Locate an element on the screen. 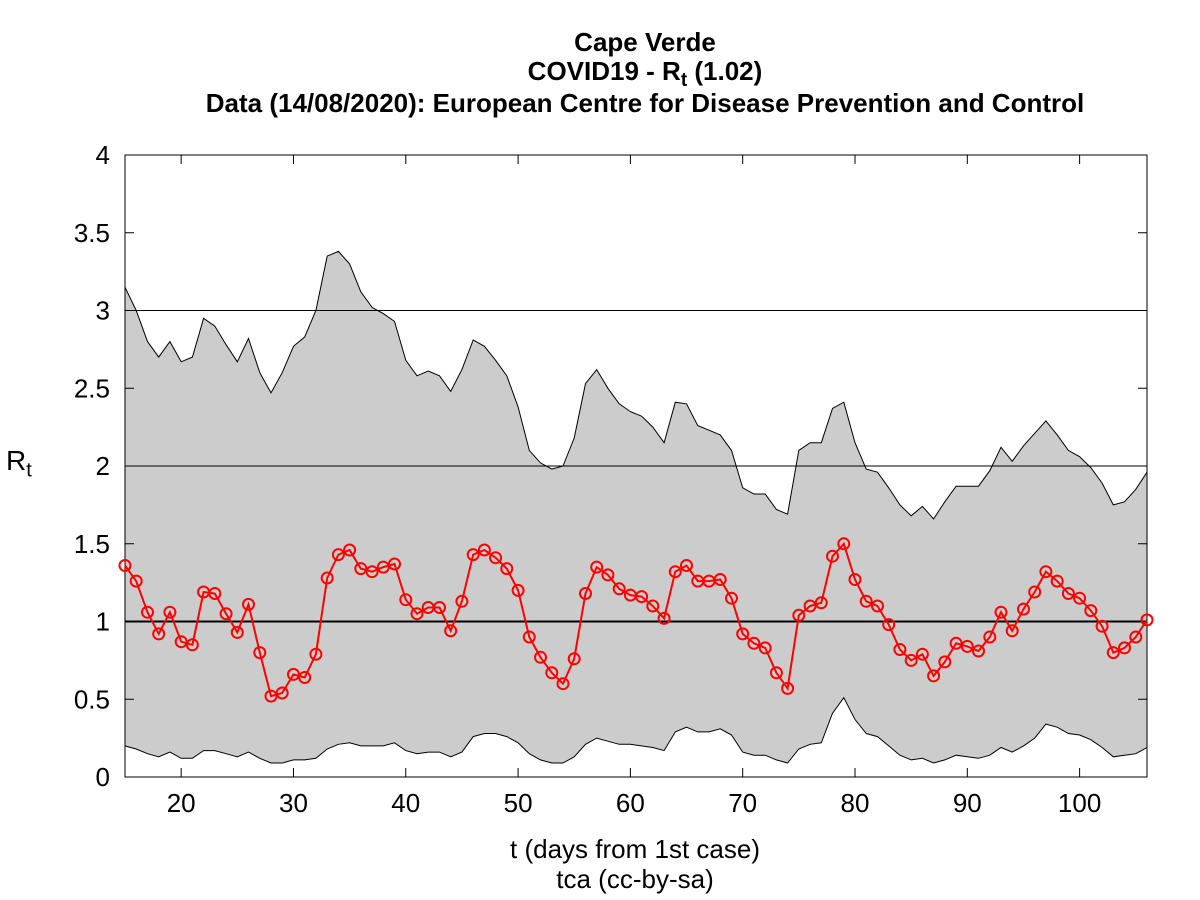 The height and width of the screenshot is (900, 1200). x-tick-label: 90 is located at coordinates (967, 803).